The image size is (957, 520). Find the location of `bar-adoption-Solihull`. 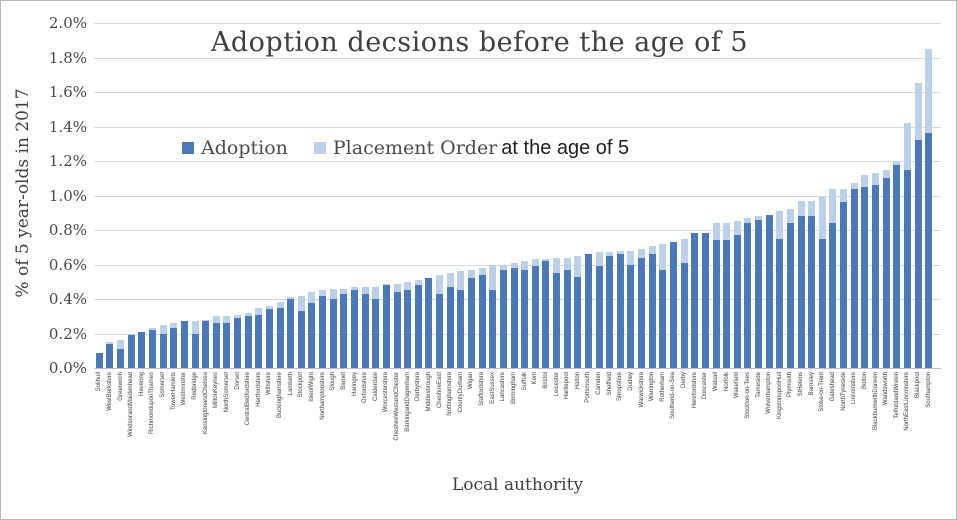

bar-adoption-Solihull is located at coordinates (99, 360).